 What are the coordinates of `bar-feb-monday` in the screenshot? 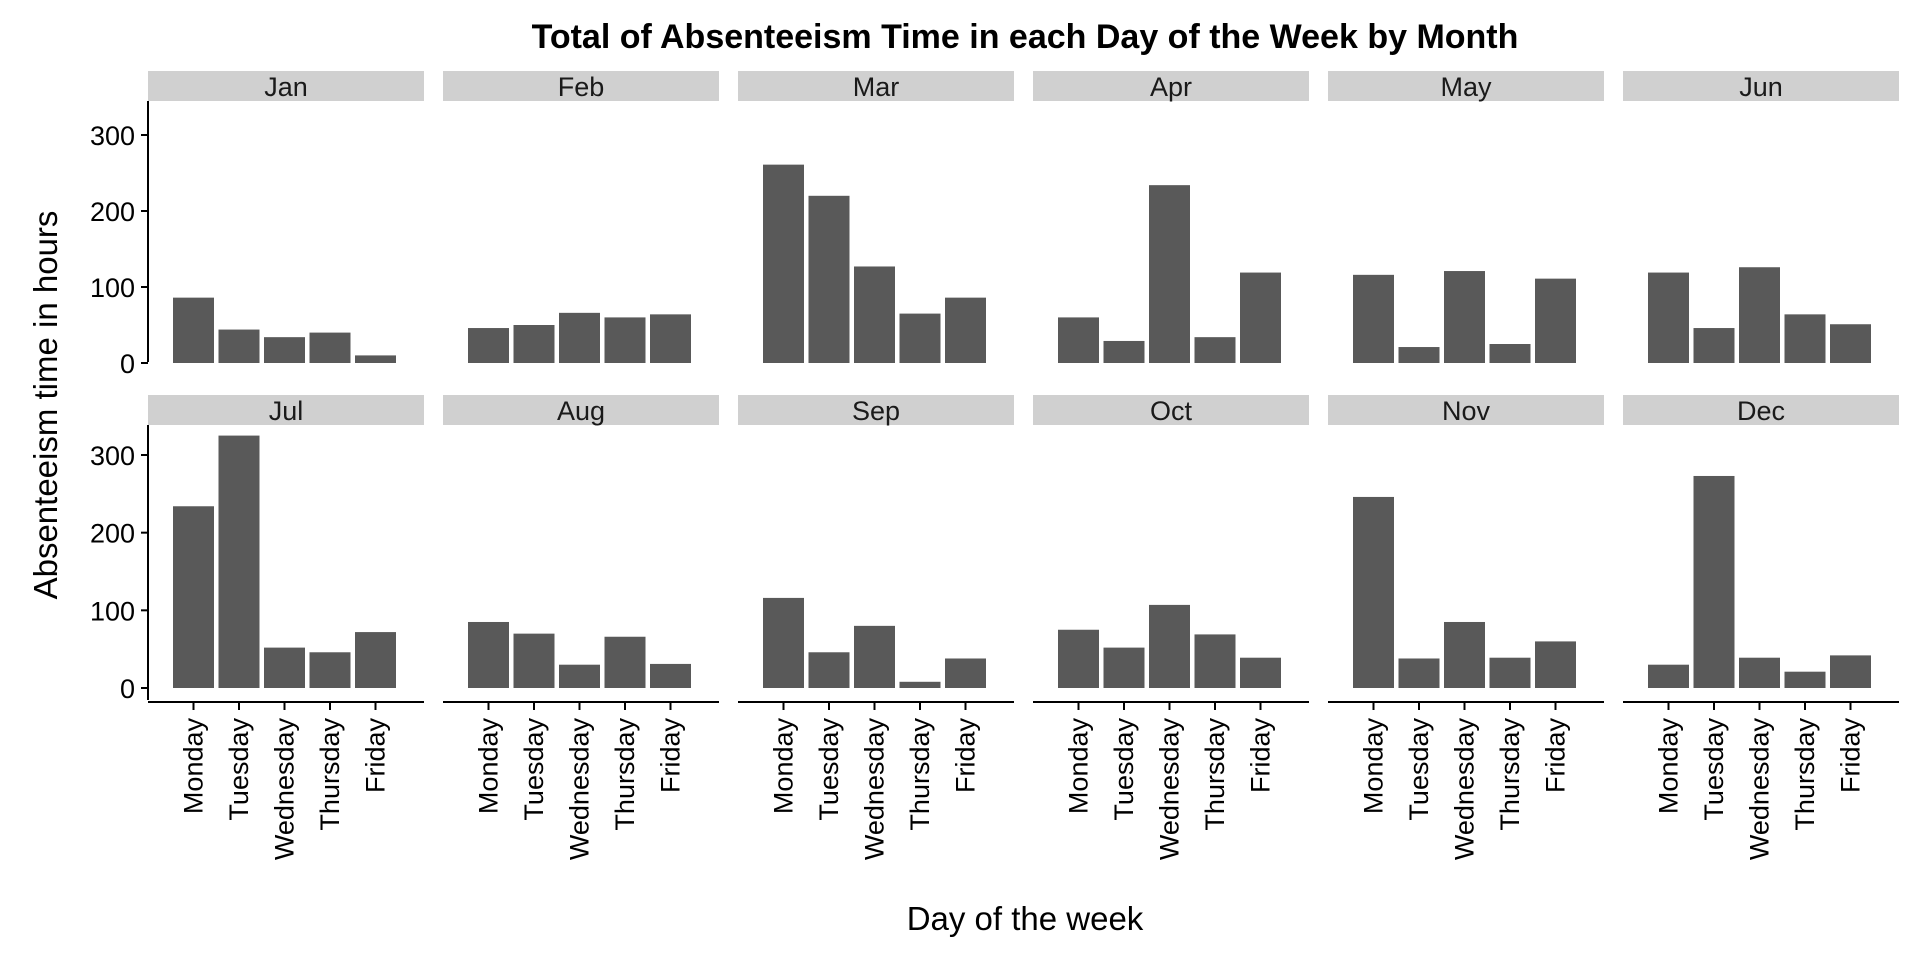 It's located at (488, 345).